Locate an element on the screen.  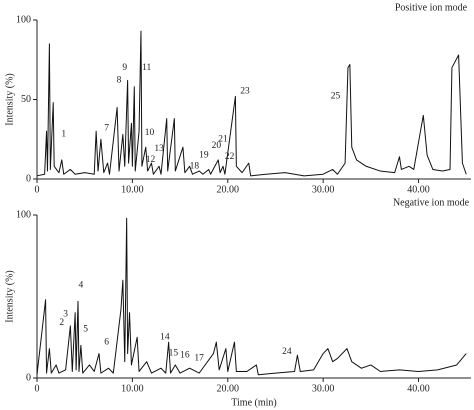
peak-label: 8 is located at coordinates (119, 81).